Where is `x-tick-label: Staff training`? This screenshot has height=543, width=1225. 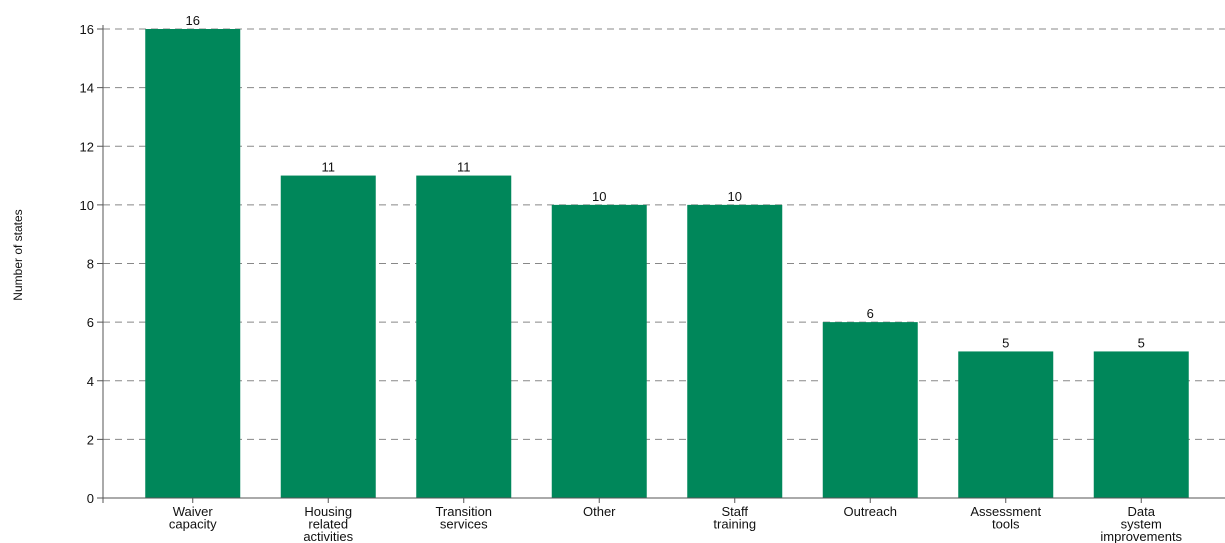
x-tick-label: Staff training is located at coordinates (734, 518).